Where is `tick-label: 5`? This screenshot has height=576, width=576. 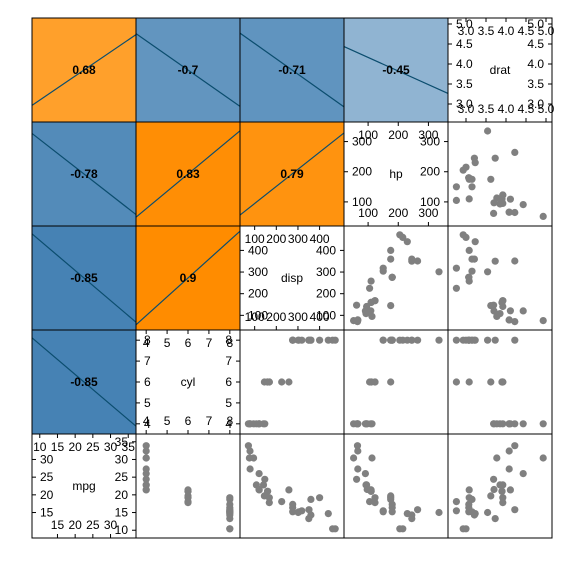
tick-label: 5 is located at coordinates (228, 403).